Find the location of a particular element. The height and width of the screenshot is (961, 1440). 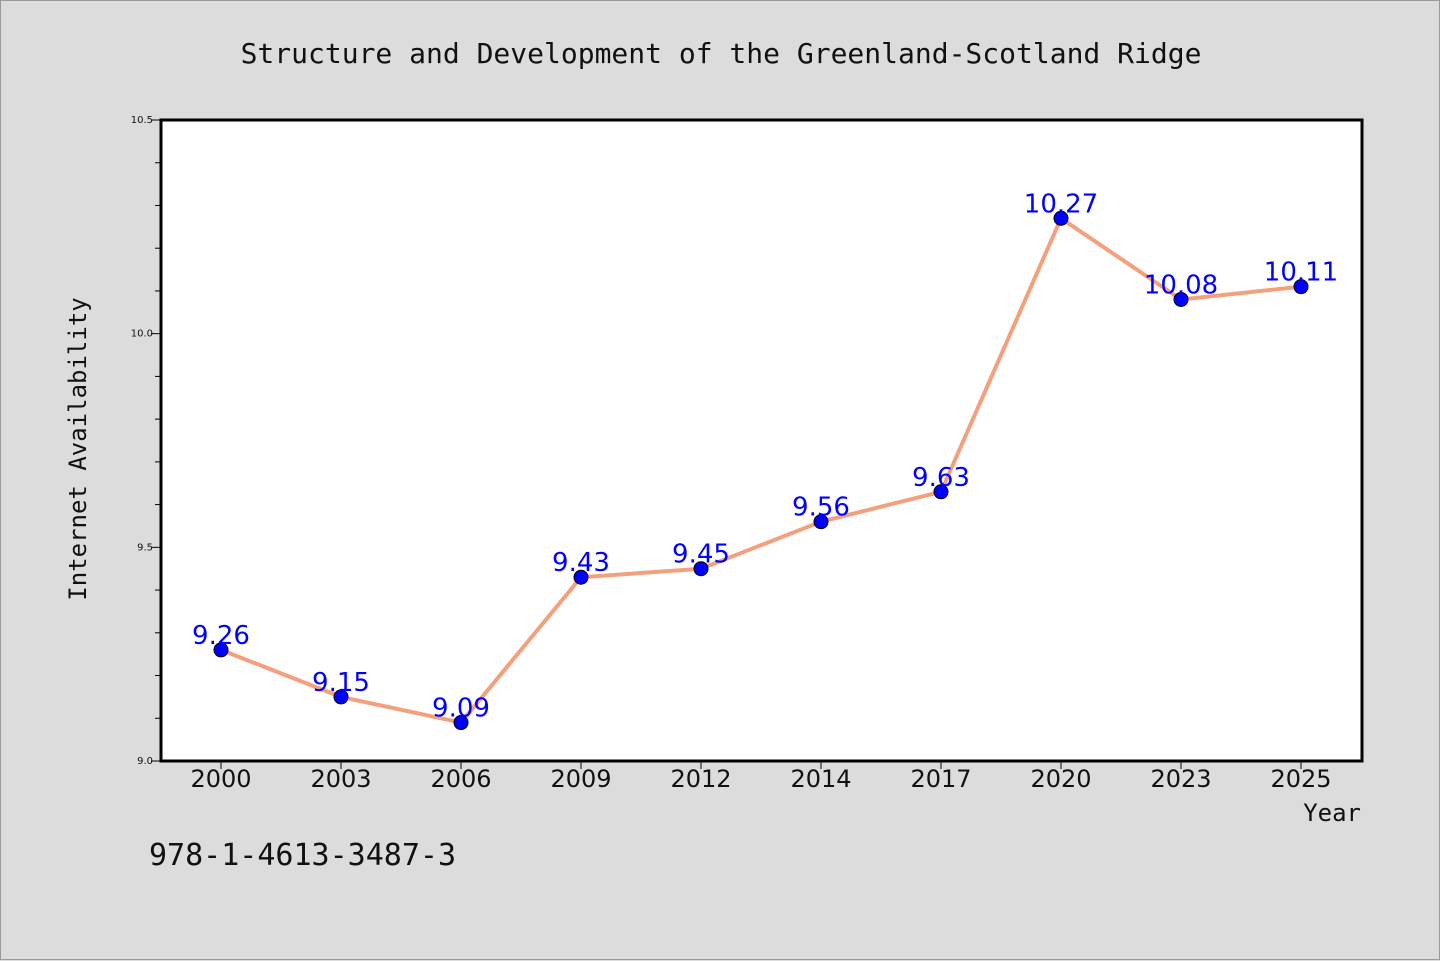

x-tick-label: 2014 is located at coordinates (820, 779).